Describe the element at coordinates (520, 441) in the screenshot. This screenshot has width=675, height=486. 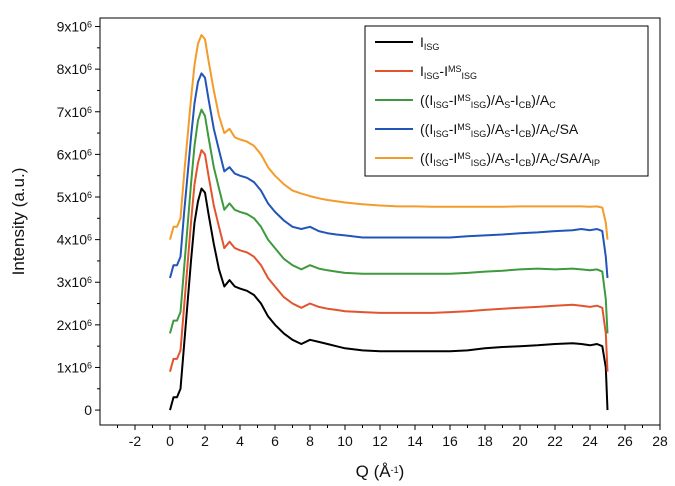
I see `x-tick-label: 20` at that location.